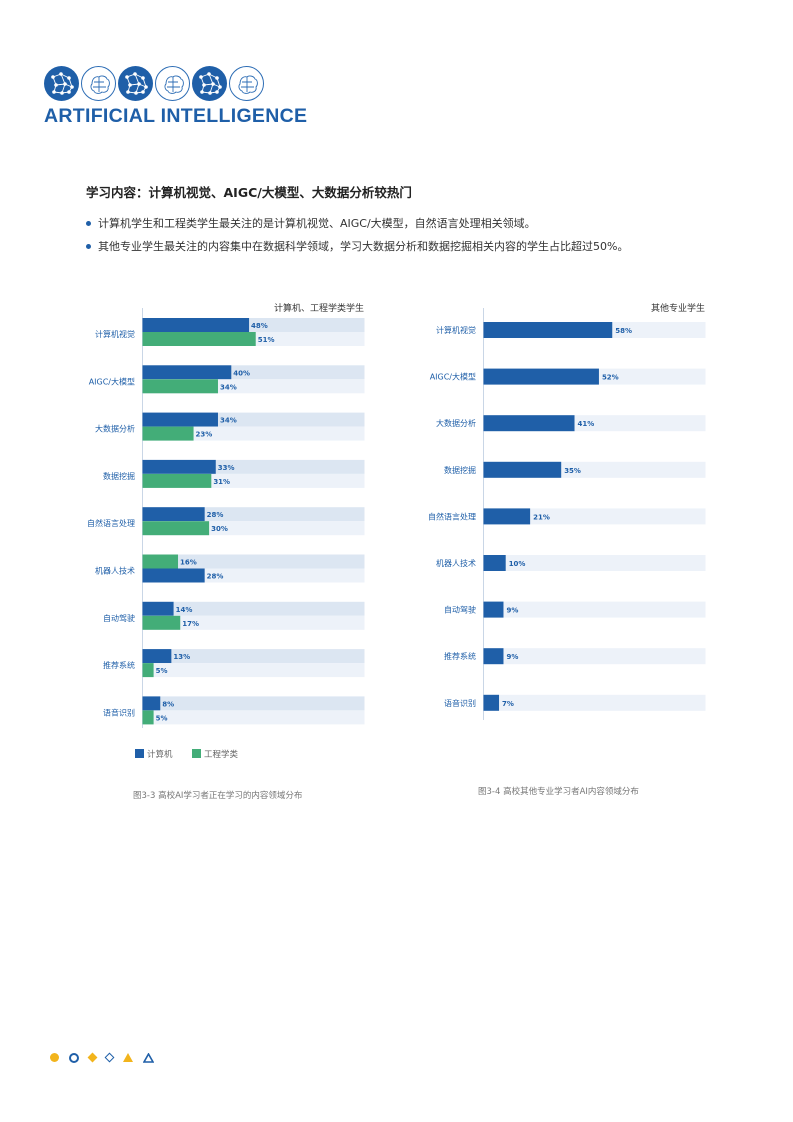  Describe the element at coordinates (586, 424) in the screenshot. I see `data-label: 41%` at that location.